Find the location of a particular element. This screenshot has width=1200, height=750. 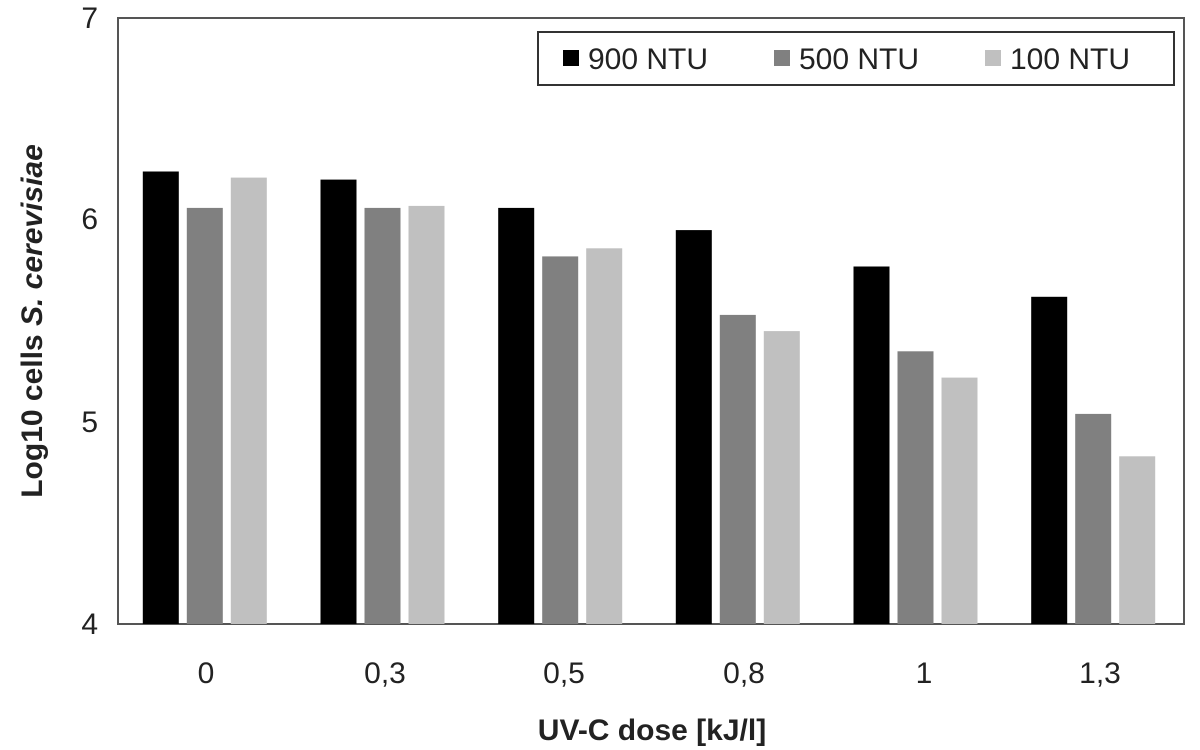

legend-label-100-ntu: 100 NTU is located at coordinates (1070, 59).